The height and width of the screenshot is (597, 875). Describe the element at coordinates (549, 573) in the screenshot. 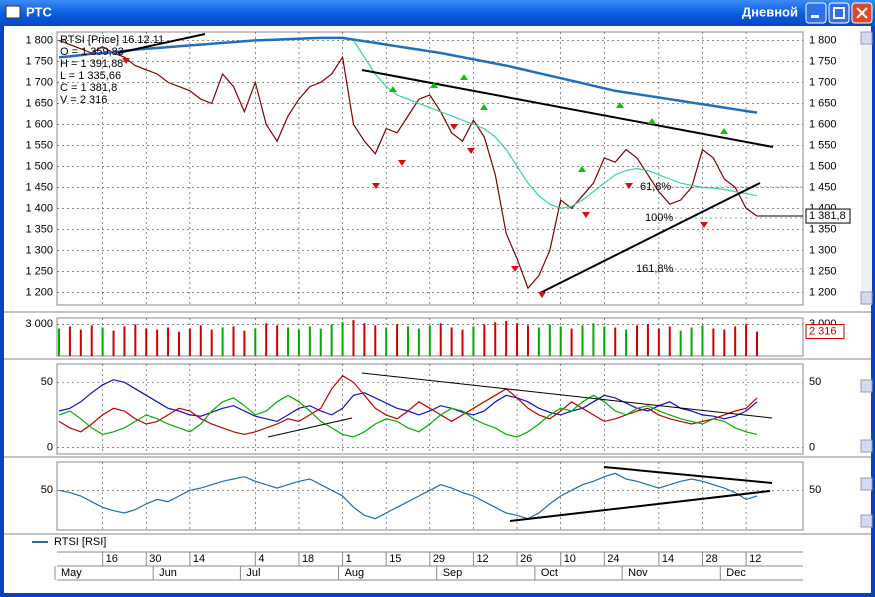

I see `month-label: Oct` at that location.